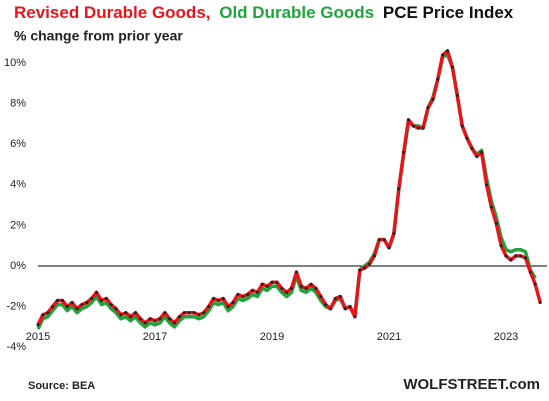 The height and width of the screenshot is (401, 549). What do you see at coordinates (18, 104) in the screenshot?
I see `y-tick-label: 8%` at bounding box center [18, 104].